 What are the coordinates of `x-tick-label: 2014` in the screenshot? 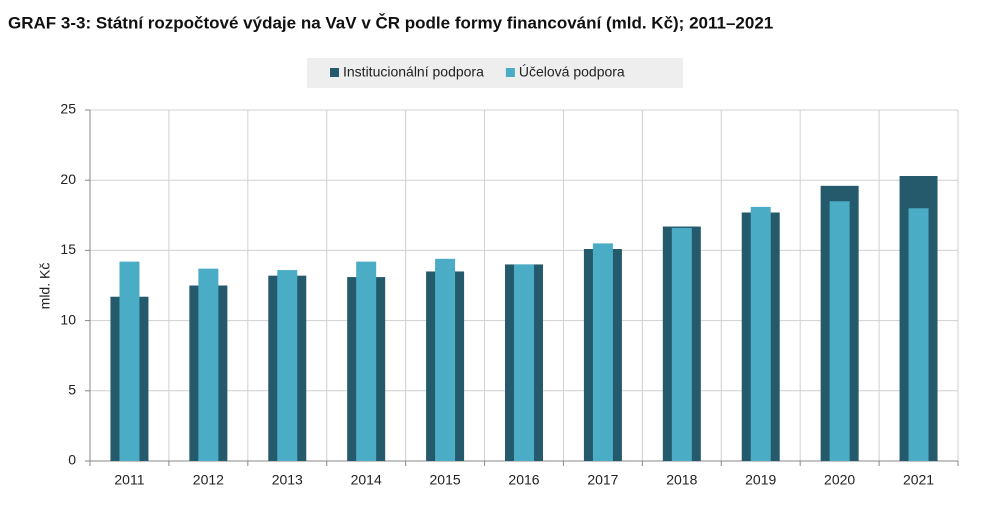 It's located at (366, 480).